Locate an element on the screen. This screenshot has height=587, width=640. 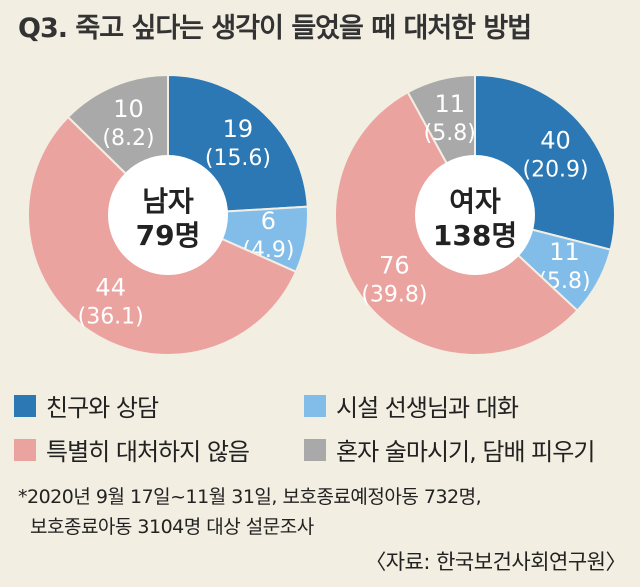
legend-swatch-friend is located at coordinates (25, 405).